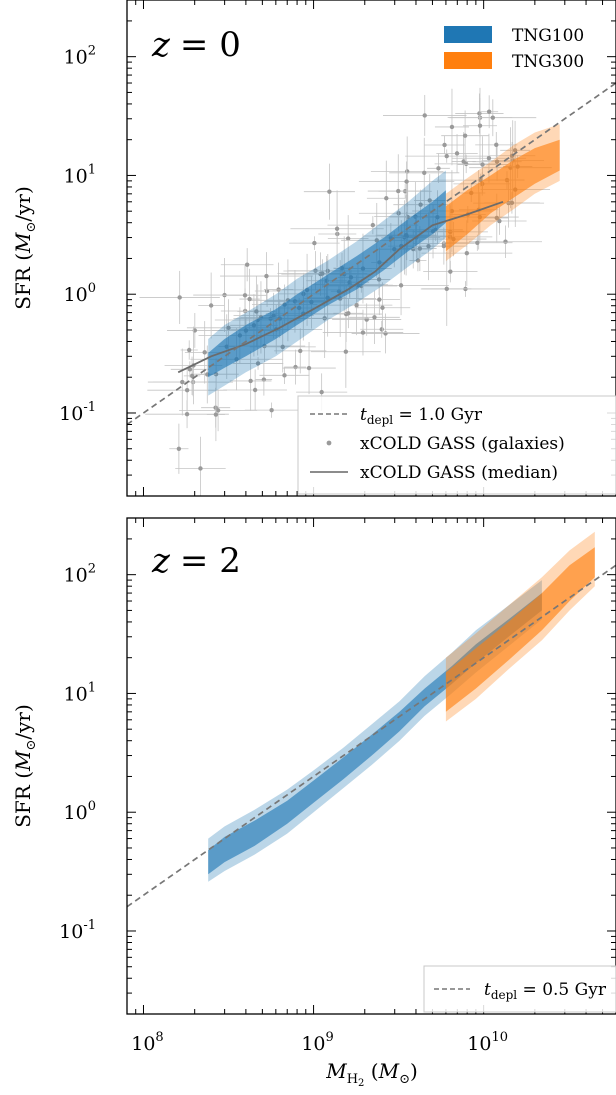 This screenshot has height=1095, width=616. I want to click on x-axis-label: MH2 (M⊙), so click(371, 1074).